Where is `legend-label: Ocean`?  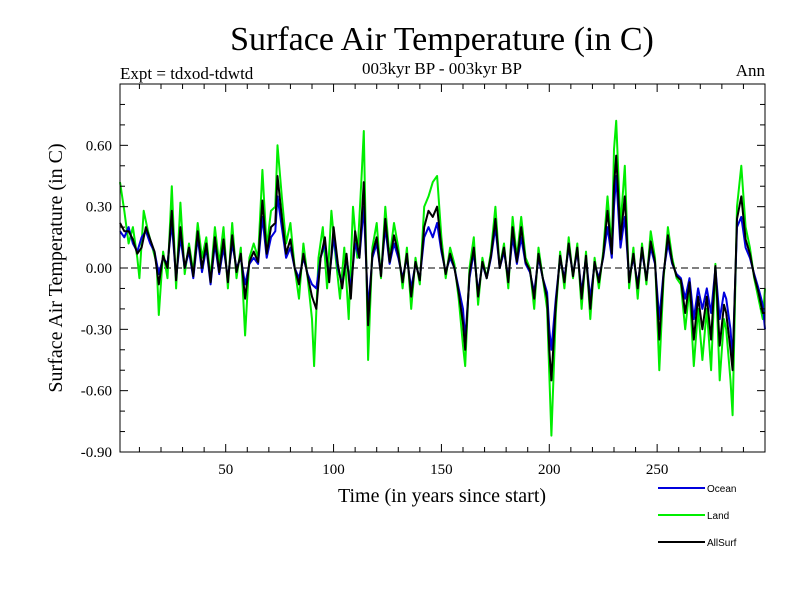 legend-label: Ocean is located at coordinates (721, 489).